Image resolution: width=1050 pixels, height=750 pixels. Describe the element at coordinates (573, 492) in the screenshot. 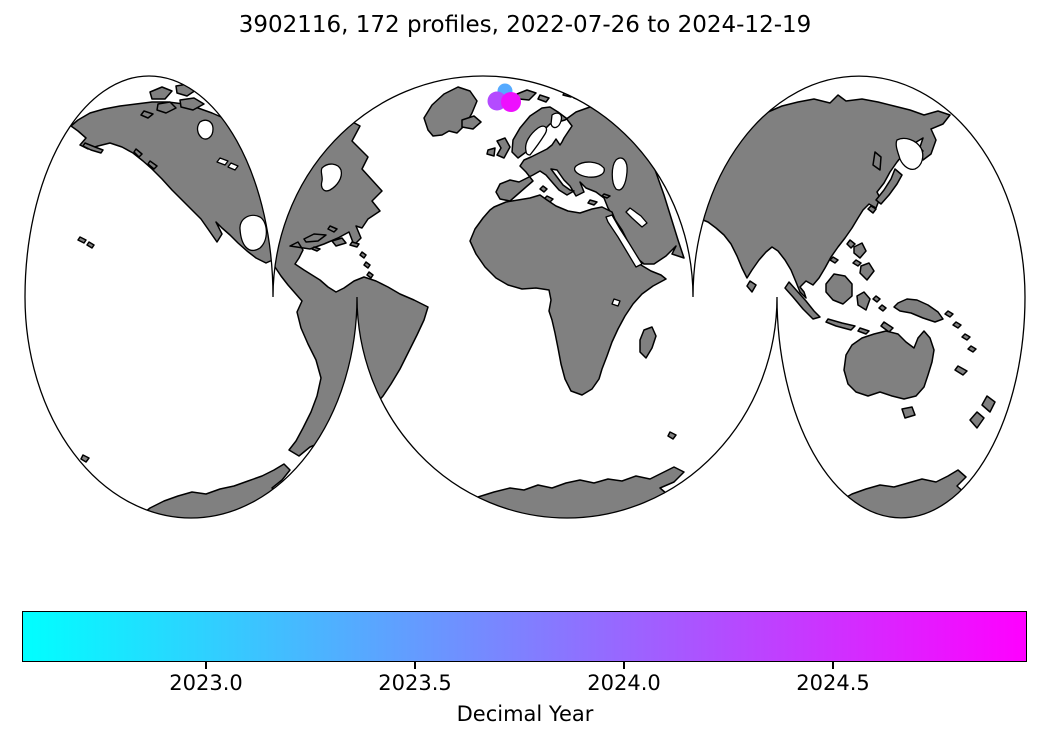

I see `landmass-antarctica-center` at that location.